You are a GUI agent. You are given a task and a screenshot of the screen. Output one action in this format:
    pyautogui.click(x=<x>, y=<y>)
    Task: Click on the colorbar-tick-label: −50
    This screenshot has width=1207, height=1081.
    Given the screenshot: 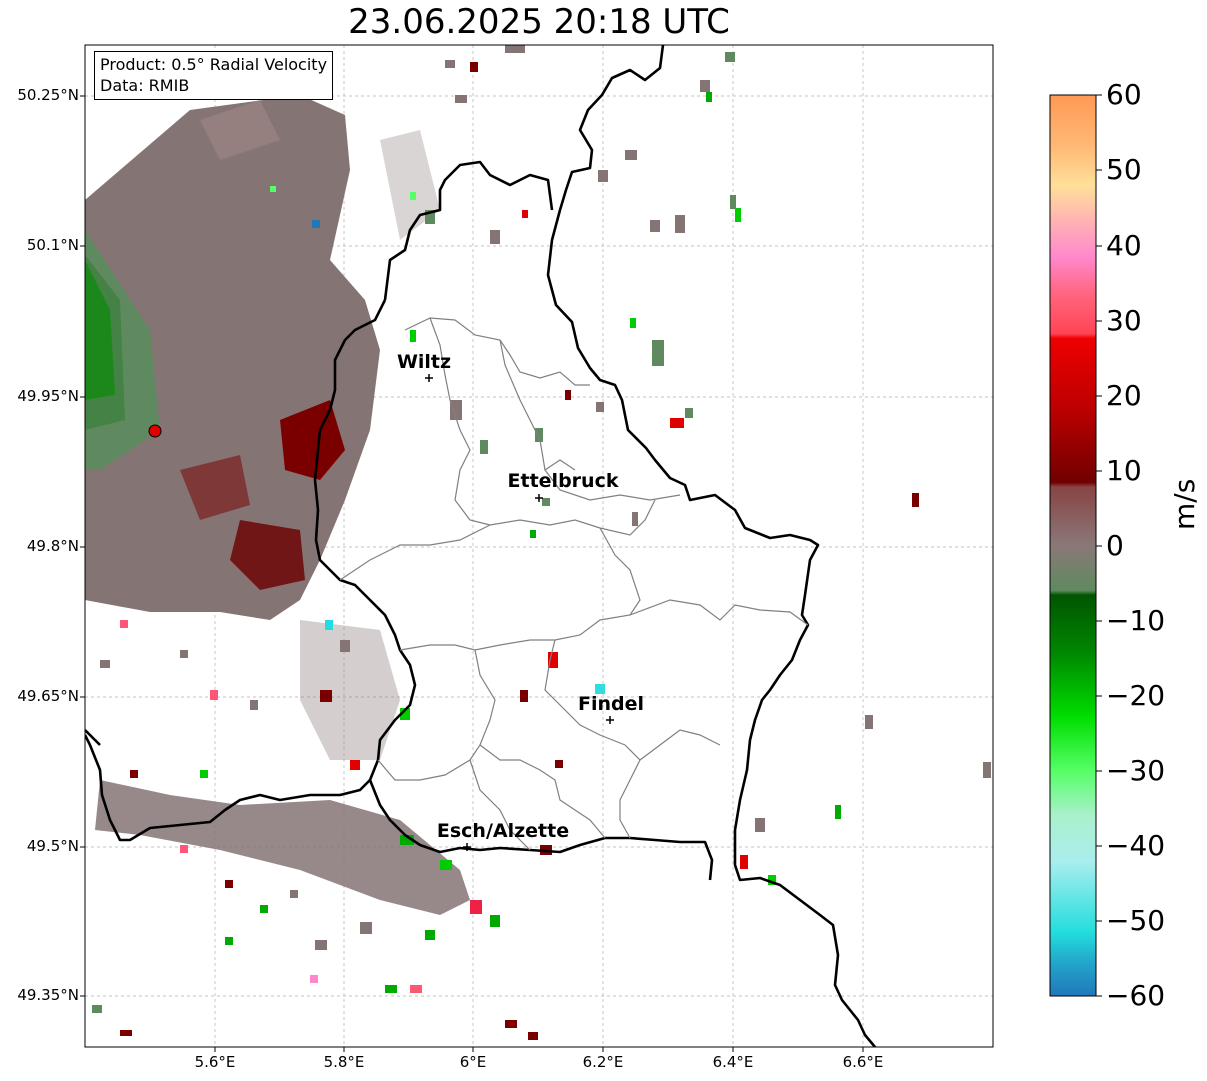 What is the action you would take?
    pyautogui.click(x=1136, y=920)
    